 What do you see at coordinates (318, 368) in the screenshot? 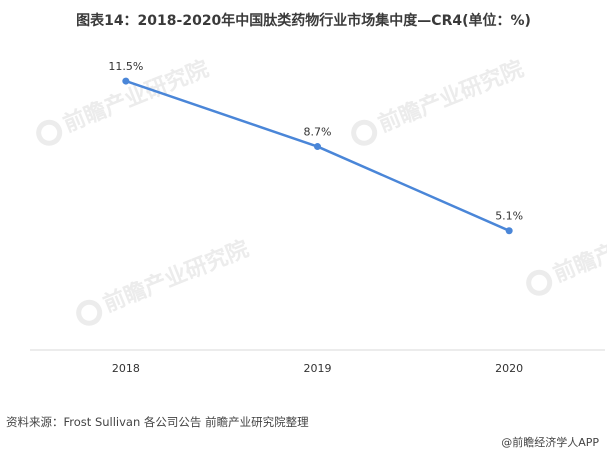
I see `x-tick-label: 2019` at bounding box center [318, 368].